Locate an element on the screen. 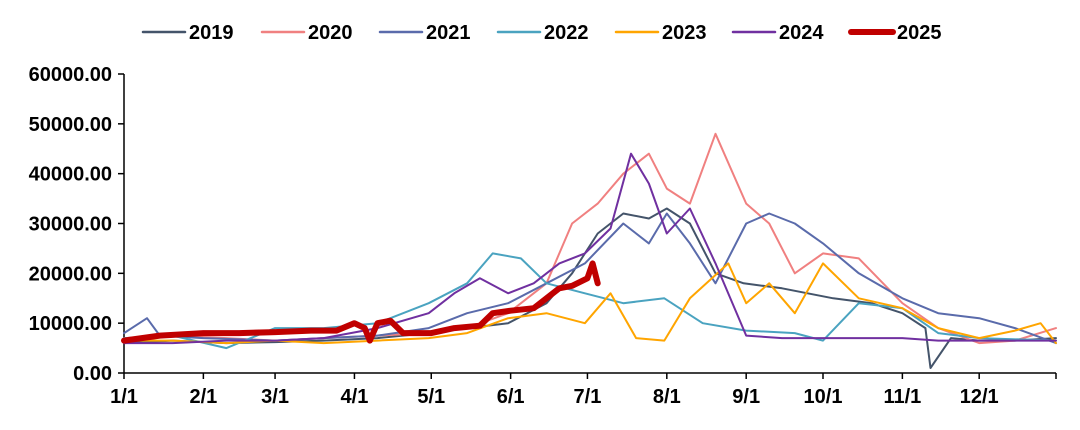  legend-item-2022: 2022 is located at coordinates (542, 33).